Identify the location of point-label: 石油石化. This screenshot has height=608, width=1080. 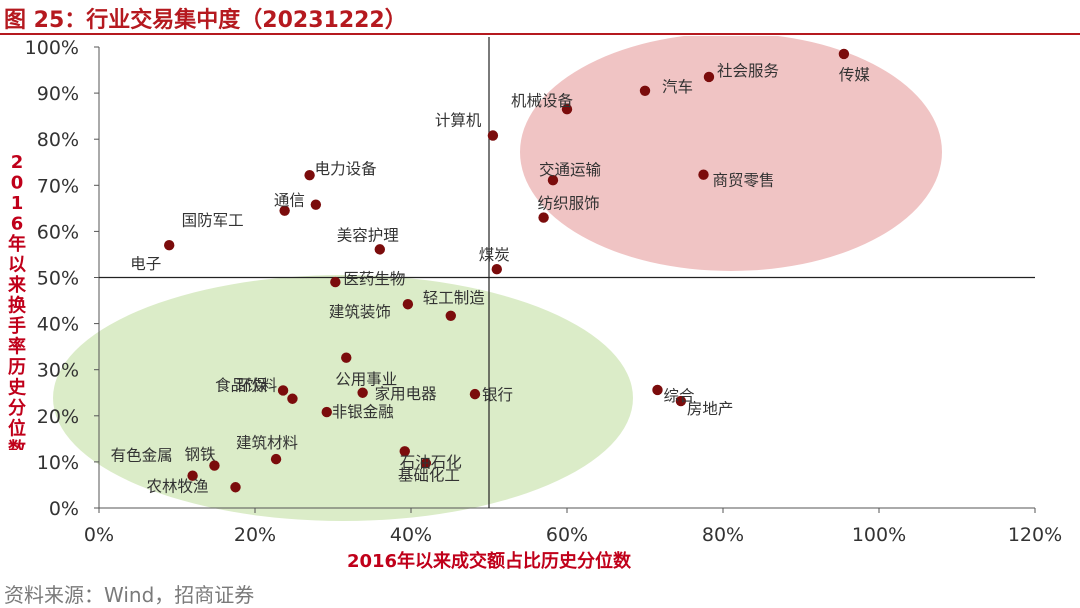
(431, 462).